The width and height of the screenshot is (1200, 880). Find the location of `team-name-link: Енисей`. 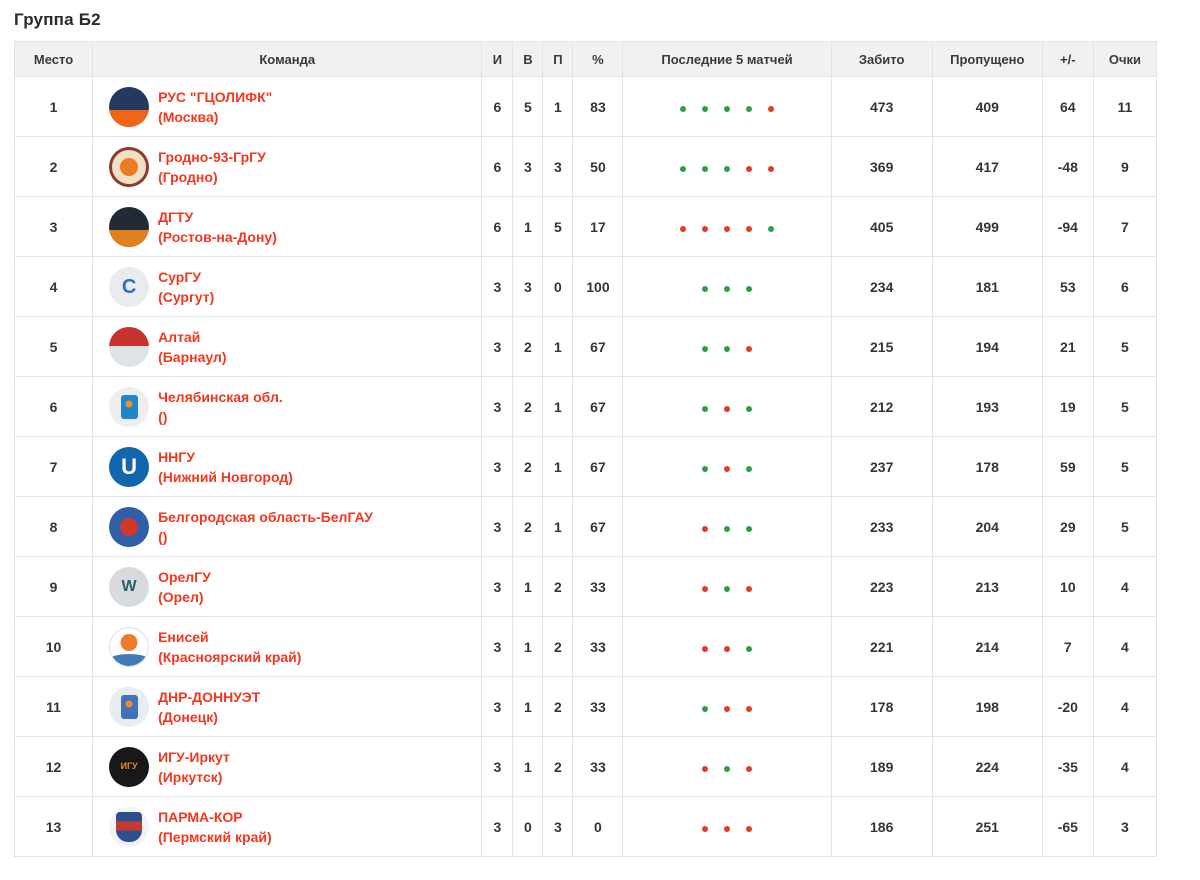

team-name-link: Енисей is located at coordinates (183, 636).